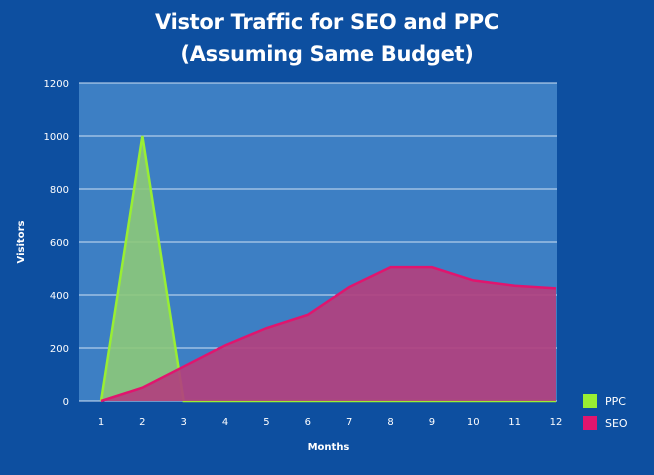 Image resolution: width=654 pixels, height=475 pixels. Describe the element at coordinates (59, 243) in the screenshot. I see `y-tick-label: 600` at that location.